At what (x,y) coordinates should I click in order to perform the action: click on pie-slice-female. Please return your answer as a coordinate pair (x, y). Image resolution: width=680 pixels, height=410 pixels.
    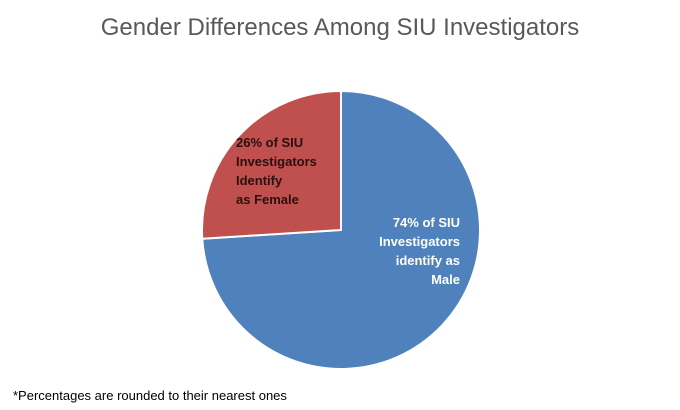
    Looking at the image, I should click on (271, 165).